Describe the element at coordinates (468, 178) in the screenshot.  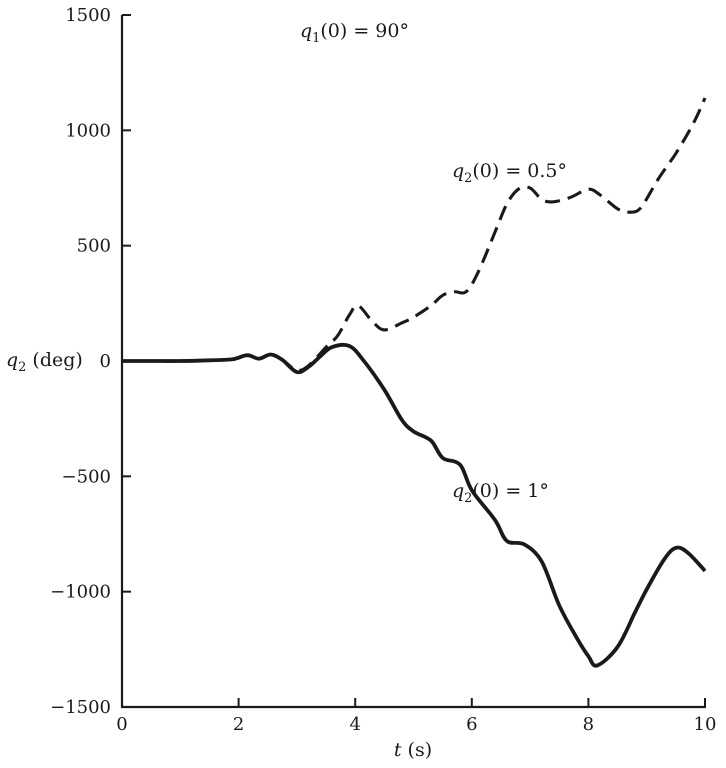
I see `dashed-label-subscript: 2` at that location.